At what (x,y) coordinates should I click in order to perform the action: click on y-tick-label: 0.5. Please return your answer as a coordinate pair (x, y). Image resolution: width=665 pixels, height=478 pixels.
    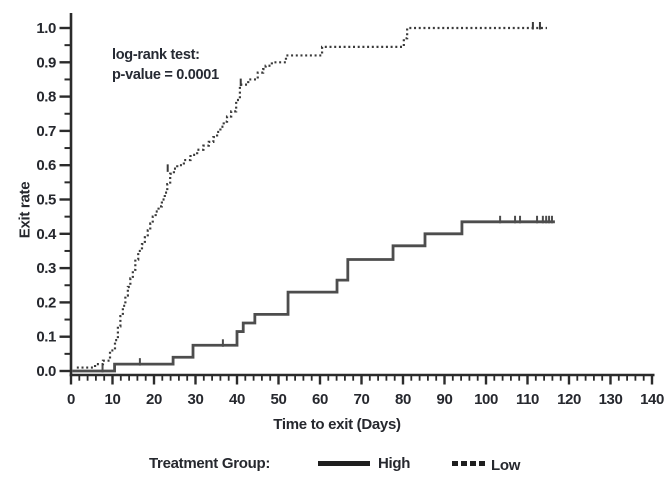
    Looking at the image, I should click on (46, 200).